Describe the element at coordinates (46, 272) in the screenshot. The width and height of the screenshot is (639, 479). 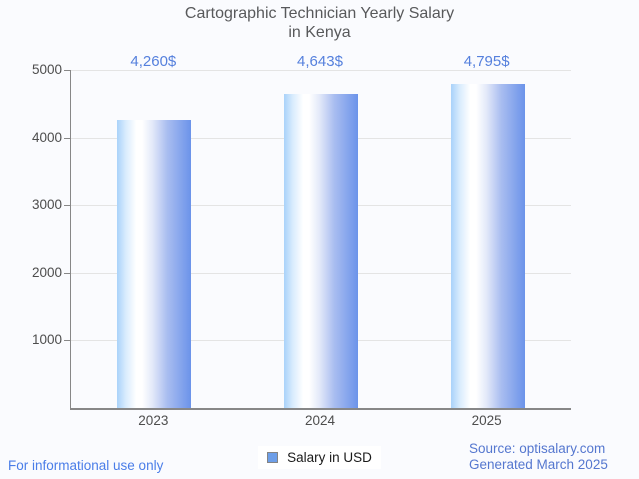
I see `y-axis-label: 2000` at that location.